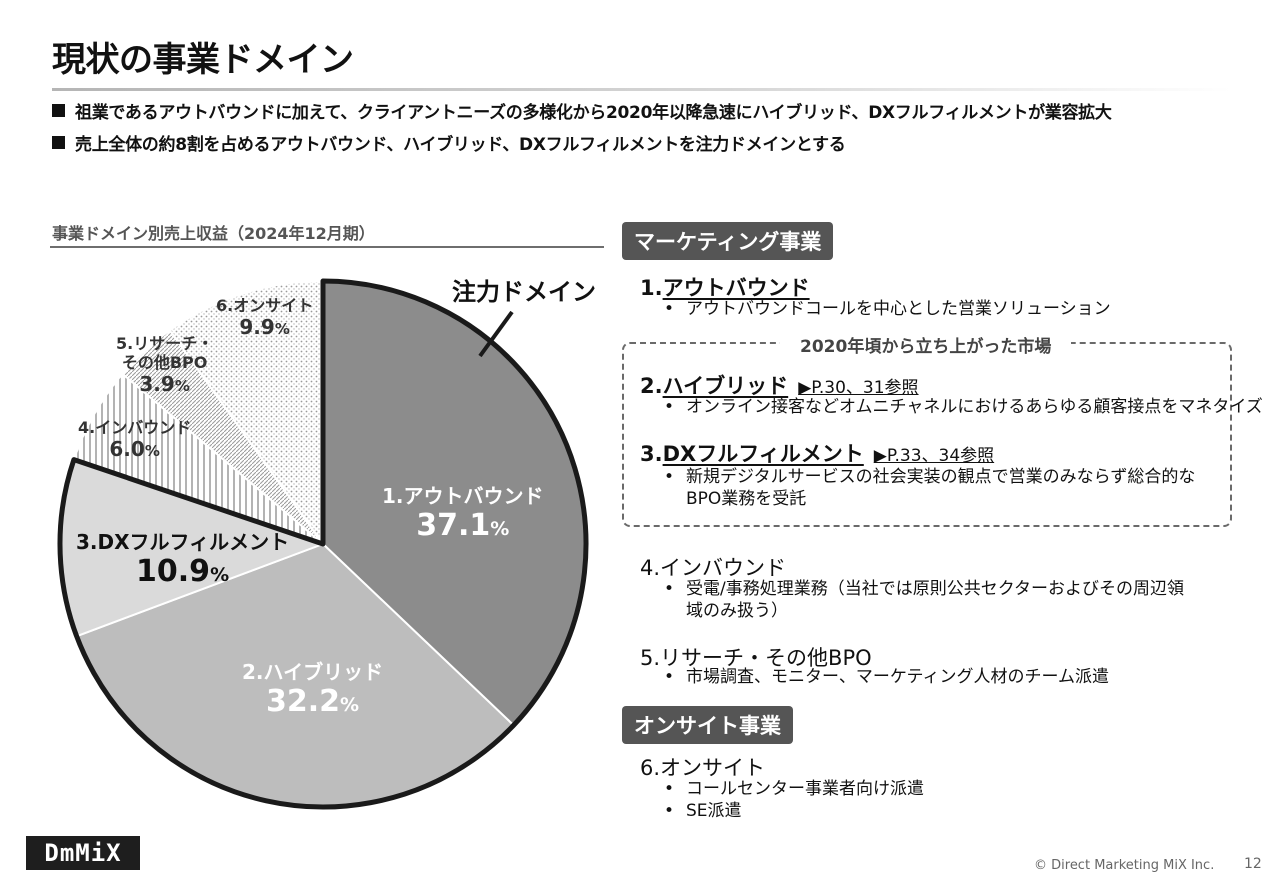  I want to click on domain-2-number: 2., so click(651, 386).